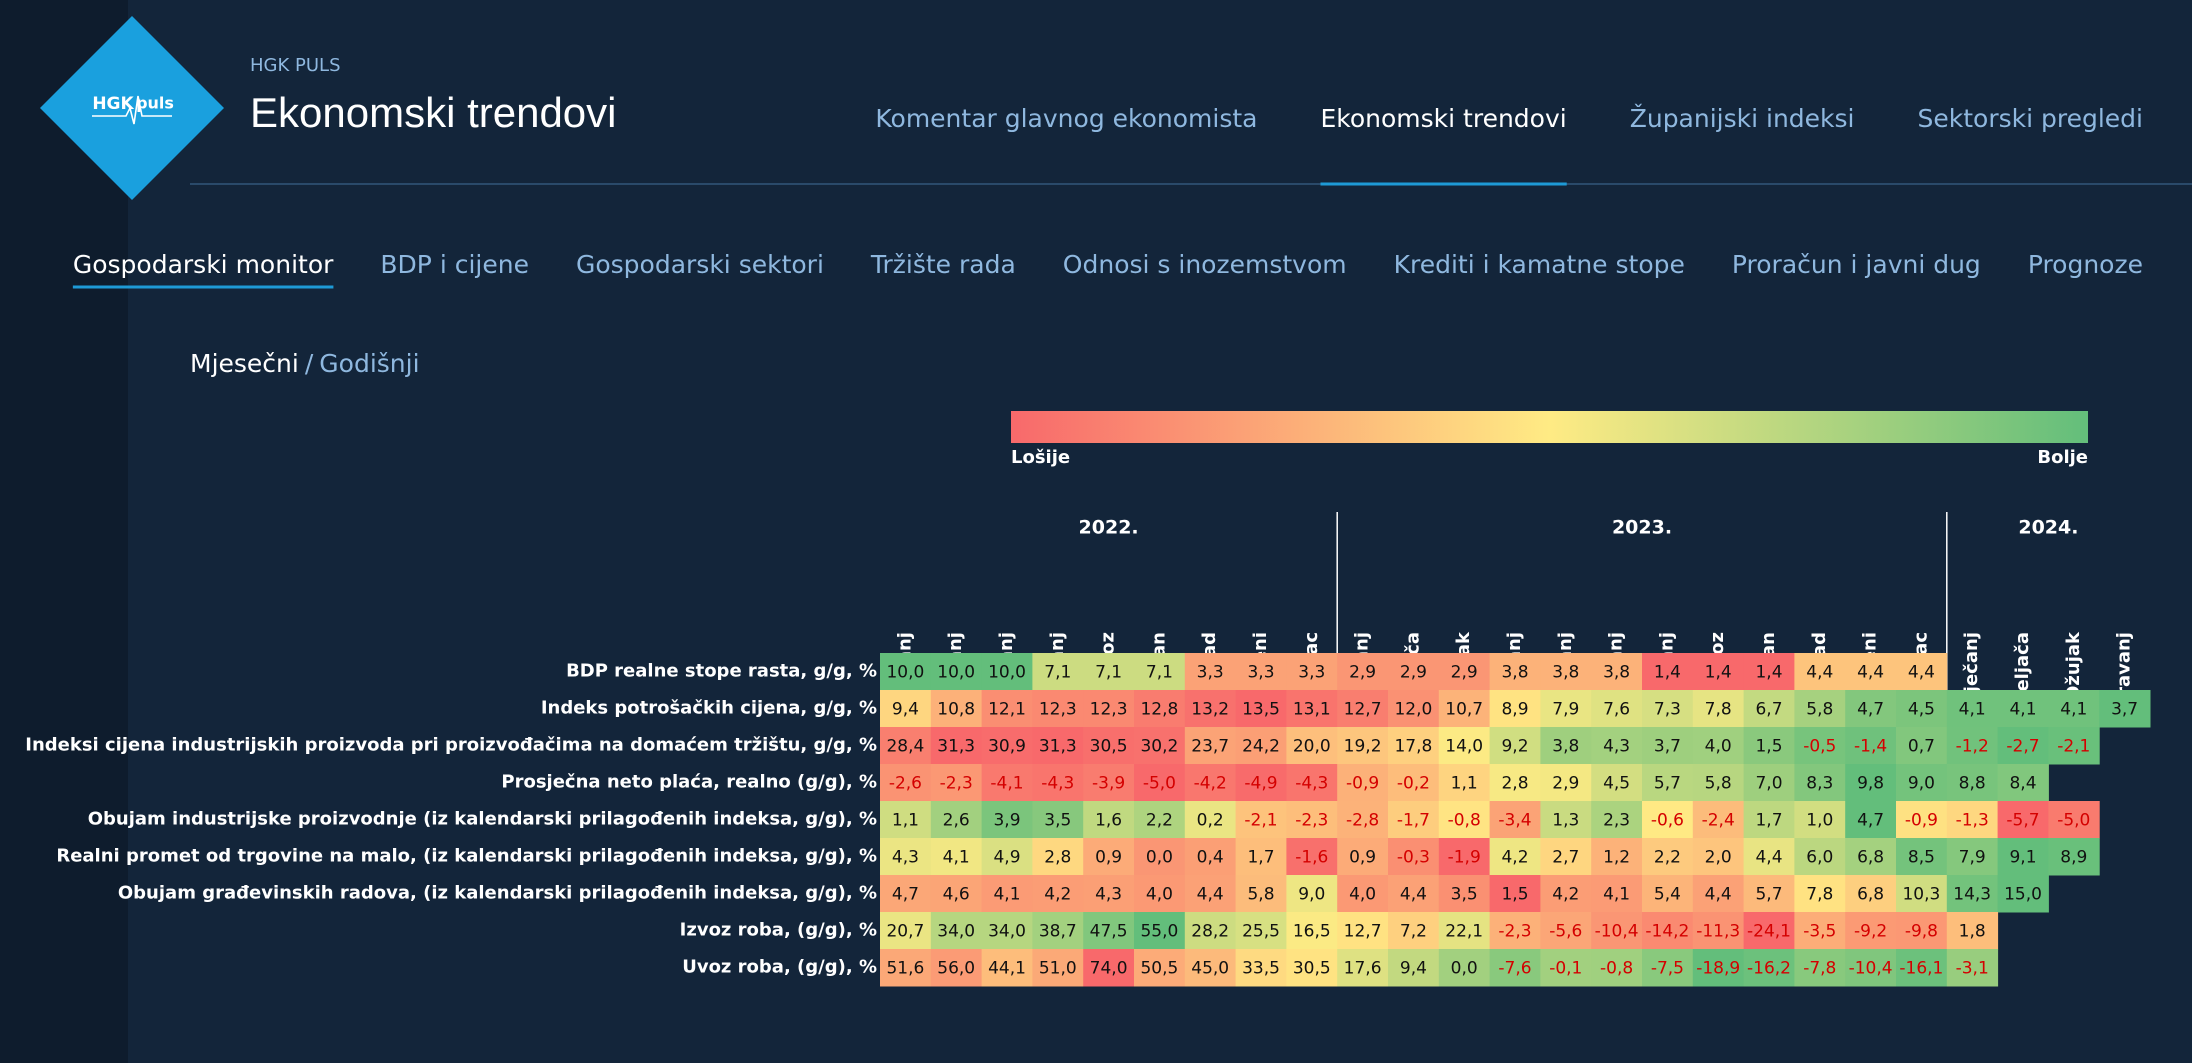  What do you see at coordinates (1109, 969) in the screenshot?
I see `cell-value: 74,0` at bounding box center [1109, 969].